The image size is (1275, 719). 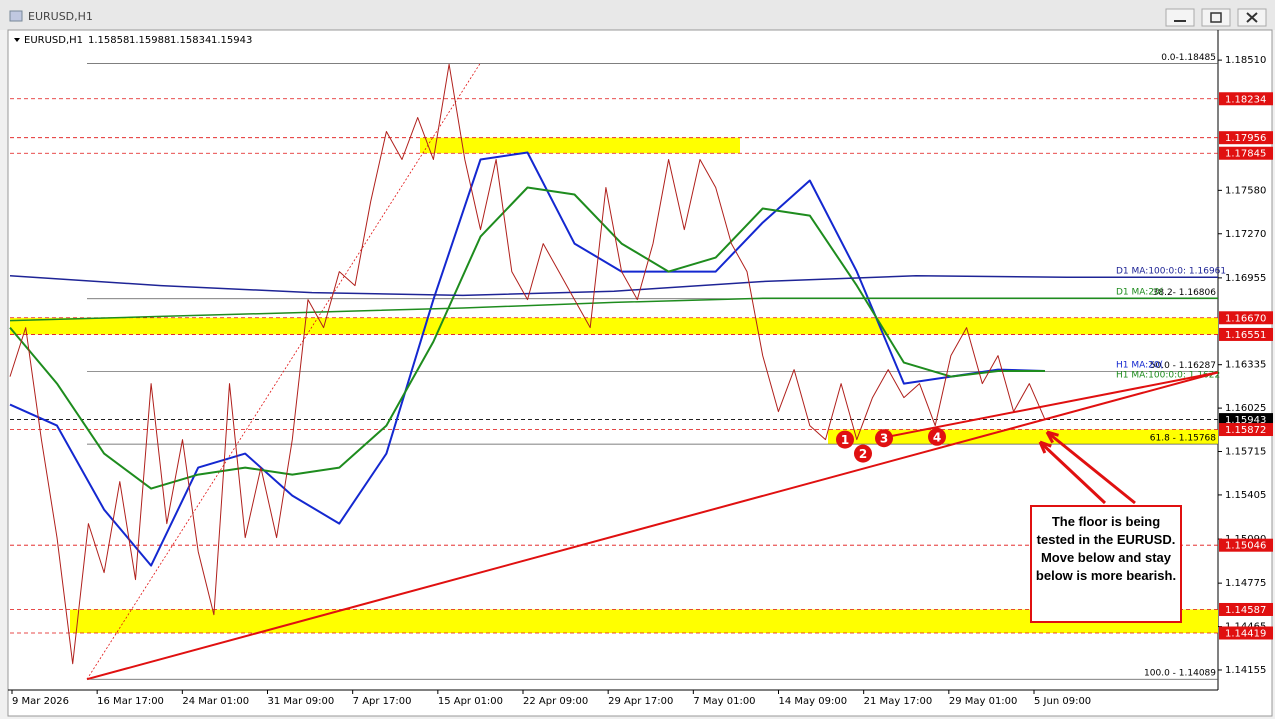 I want to click on legend-arrow, so click(x=17, y=40).